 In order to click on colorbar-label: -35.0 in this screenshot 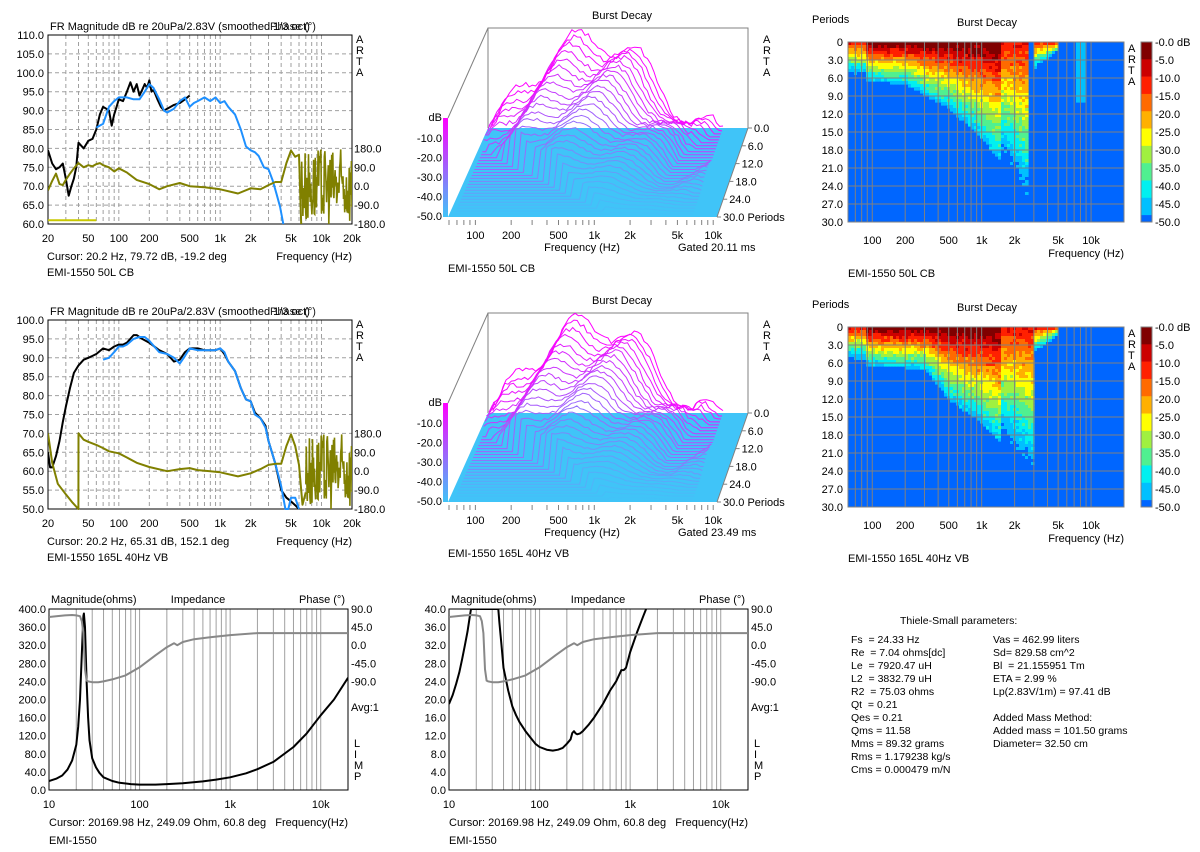, I will do `click(1167, 454)`.